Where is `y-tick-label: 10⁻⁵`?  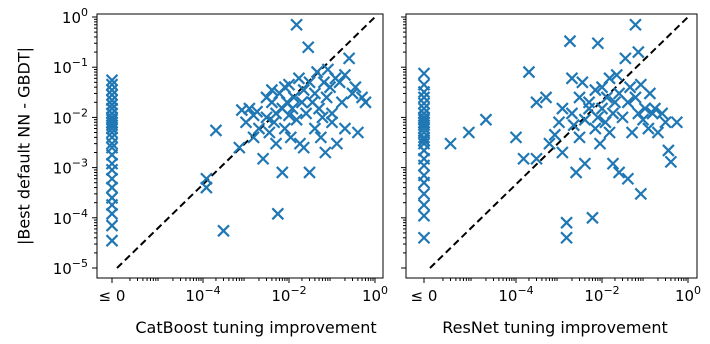 y-tick-label: 10⁻⁵ is located at coordinates (70, 267).